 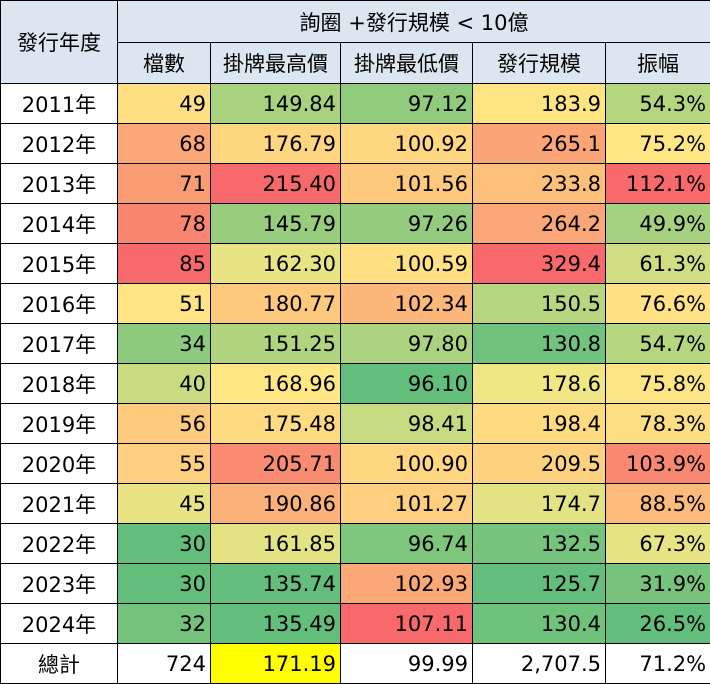 I want to click on cell: 209.5, so click(x=539, y=464).